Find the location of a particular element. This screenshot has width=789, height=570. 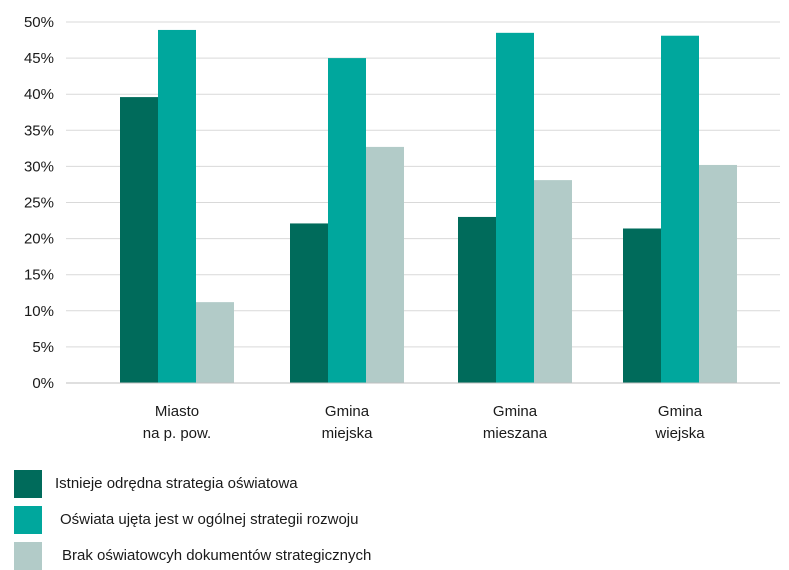

y-tick-label: 35% is located at coordinates (39, 130).